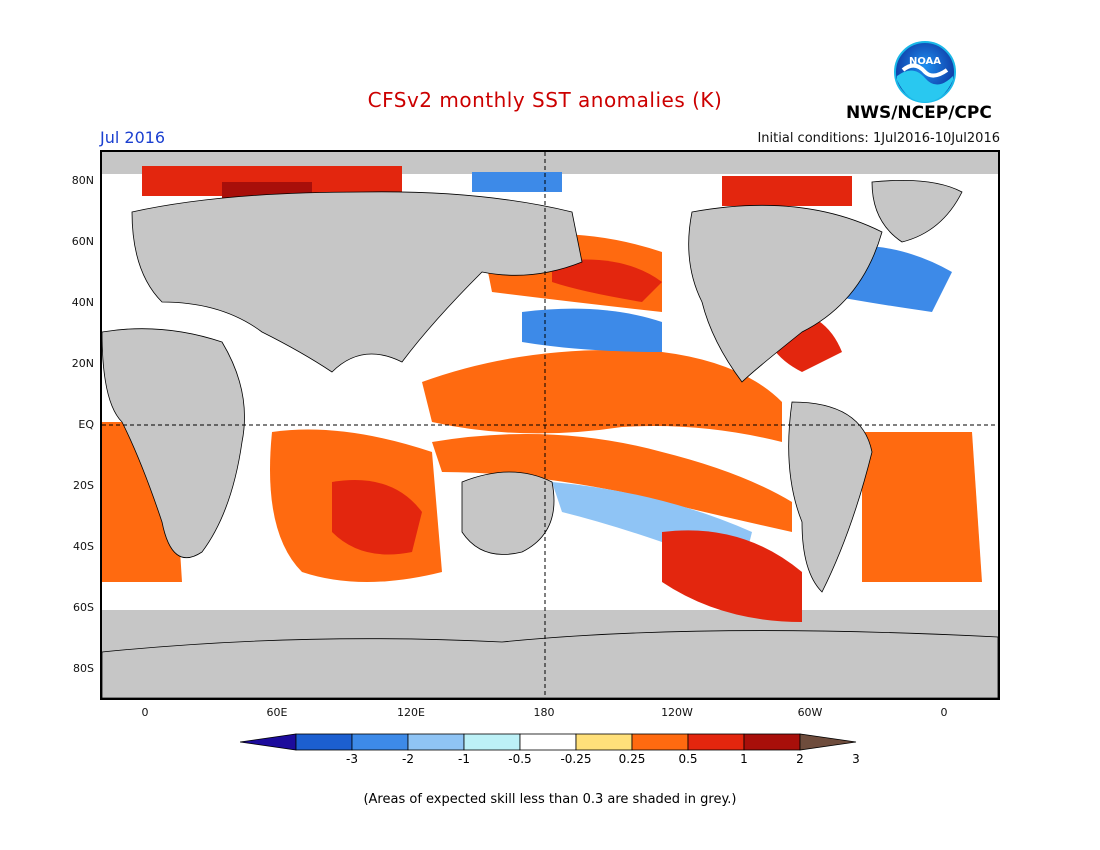  Describe the element at coordinates (800, 759) in the screenshot. I see `colorbar-tick-label: 2` at that location.